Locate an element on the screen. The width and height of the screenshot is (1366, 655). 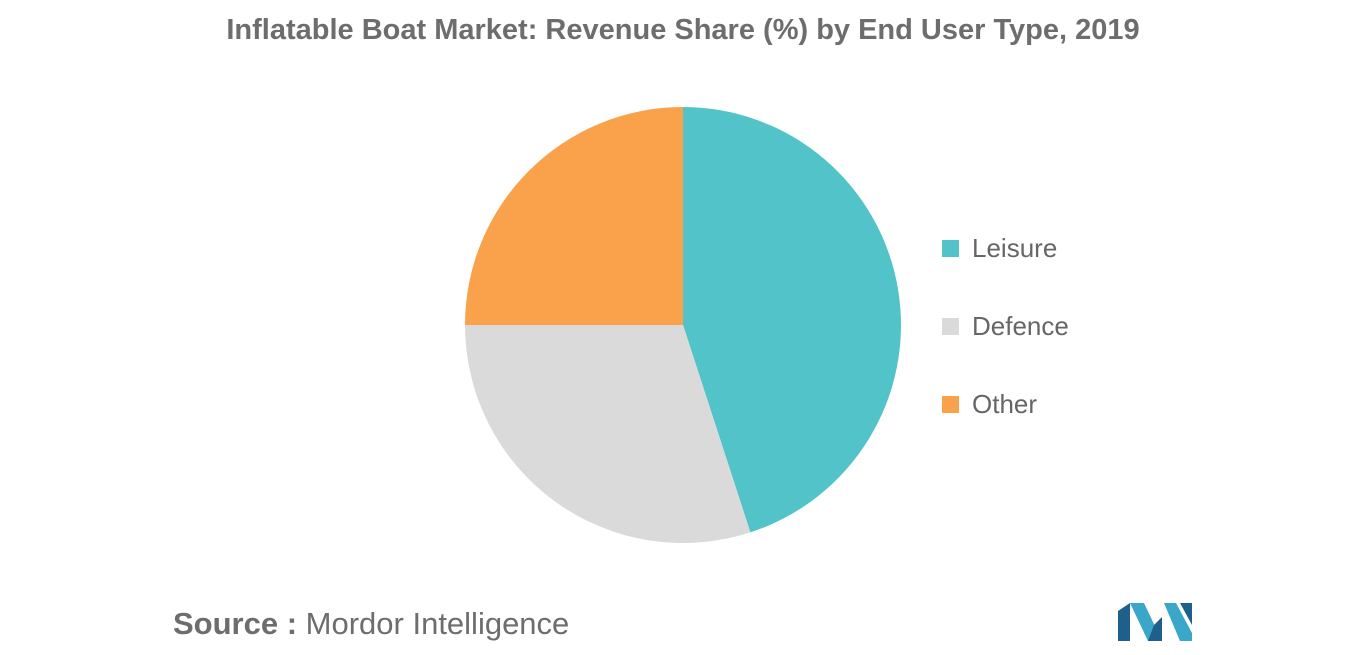
pie-slice-other is located at coordinates (574, 216).